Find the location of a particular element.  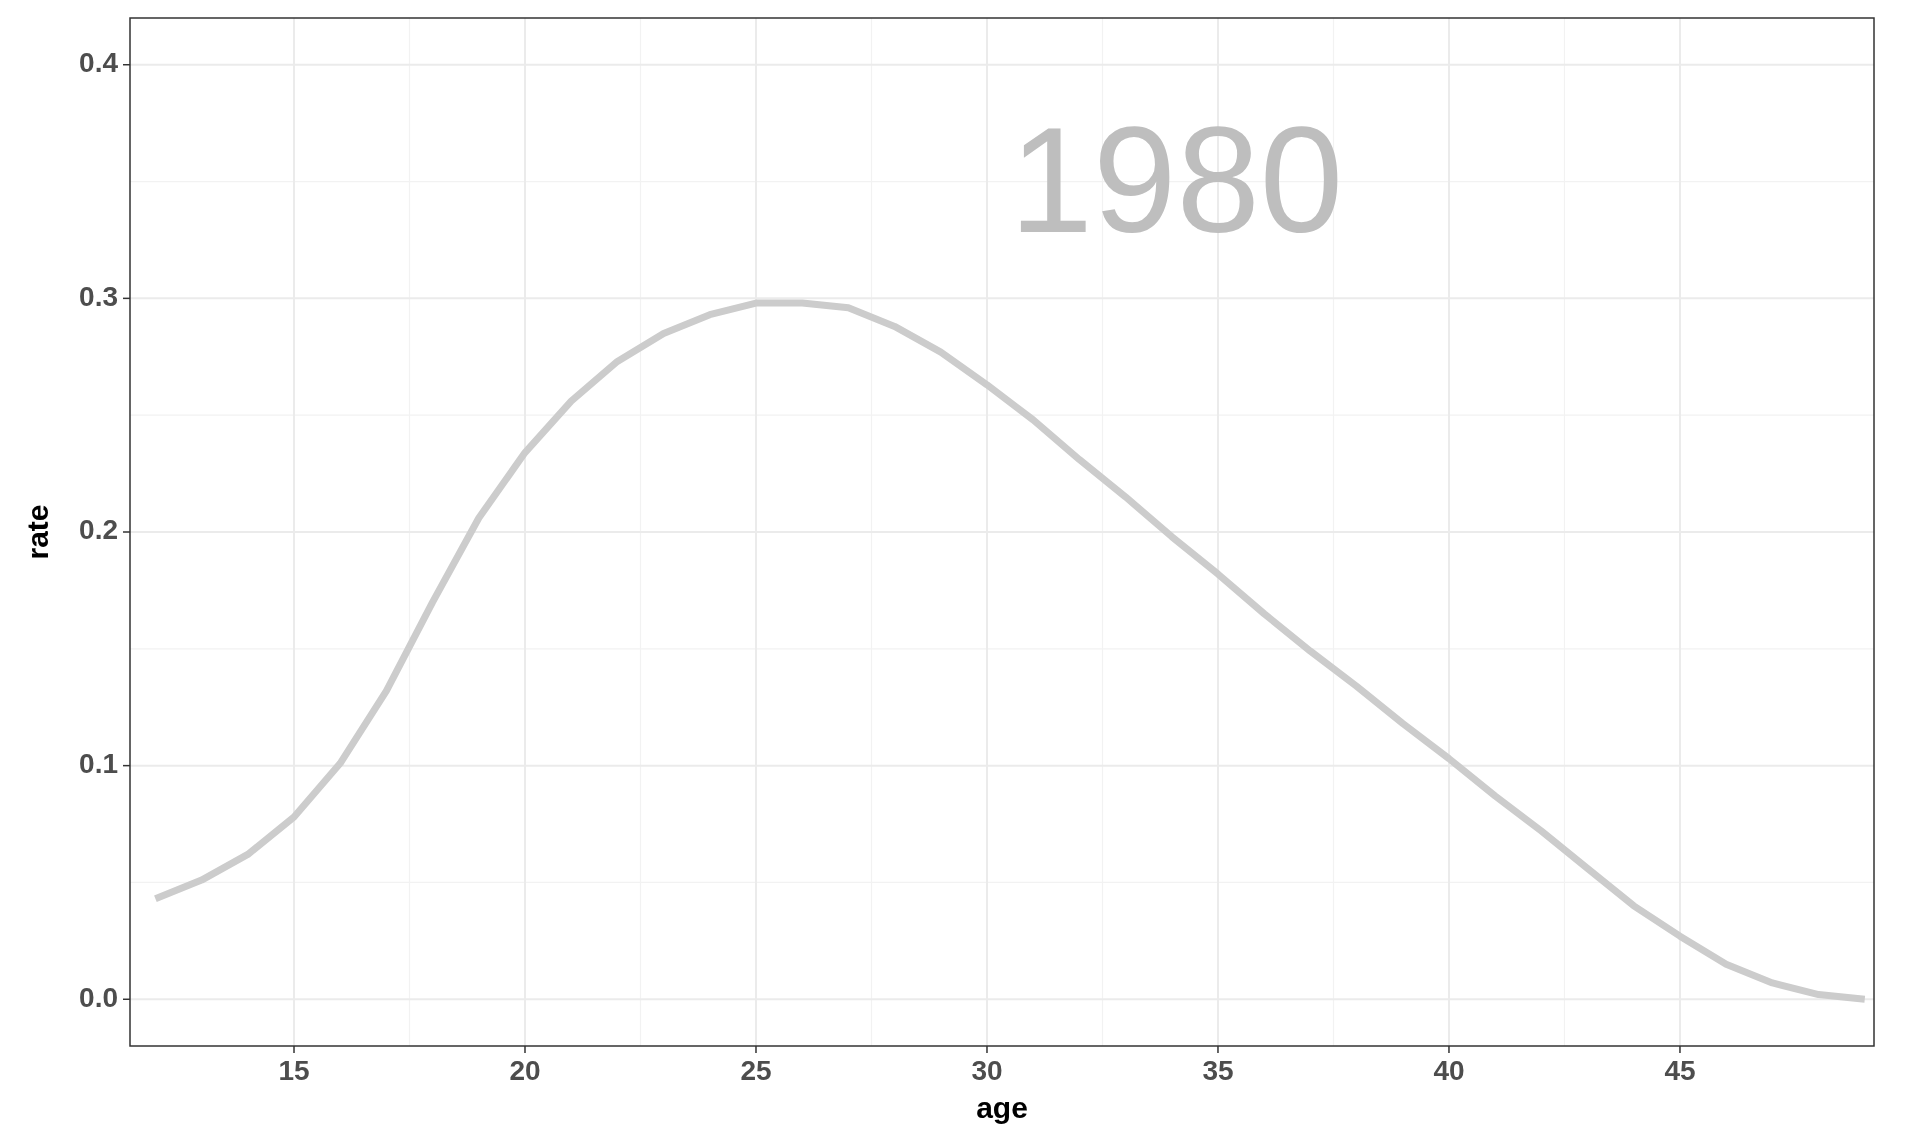

x-tick-label: 25 is located at coordinates (756, 1070).